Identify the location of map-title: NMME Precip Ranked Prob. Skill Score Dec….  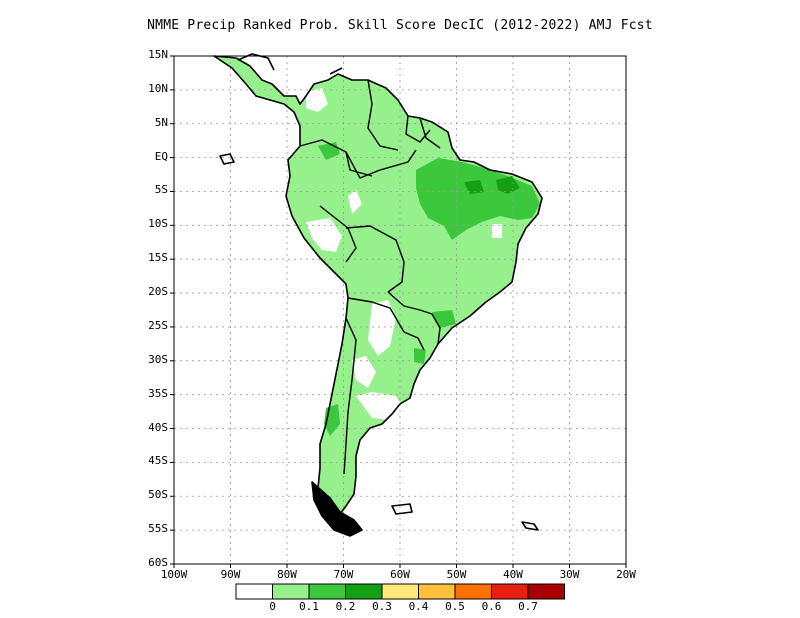
(400, 25).